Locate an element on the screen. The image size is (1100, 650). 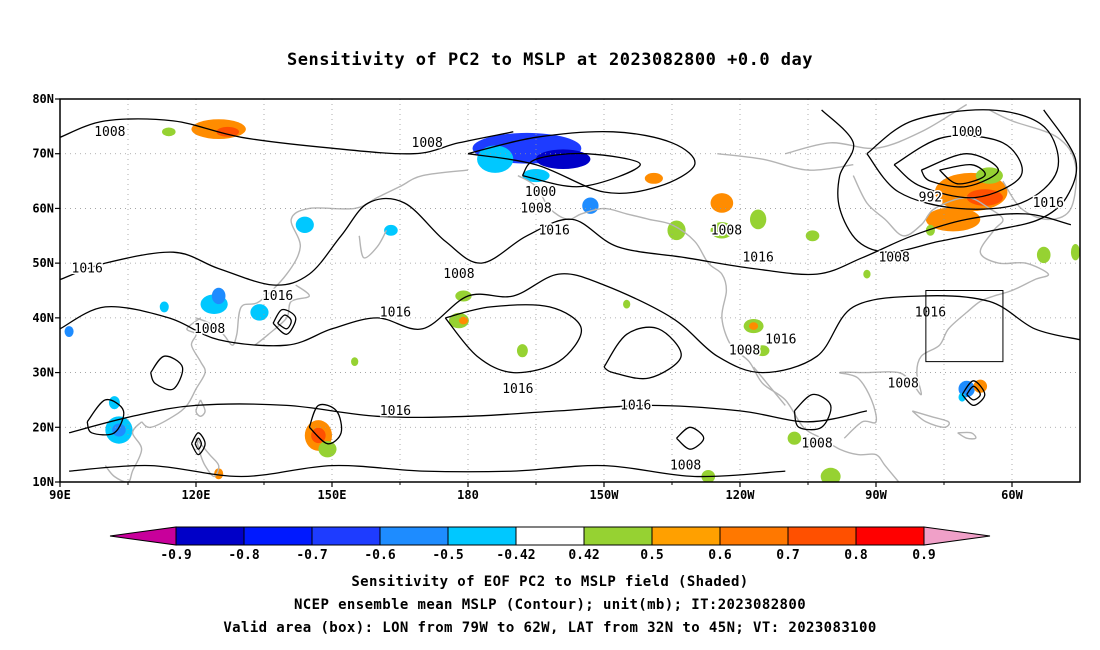
colorbar-label: -0.6 is located at coordinates (379, 555).